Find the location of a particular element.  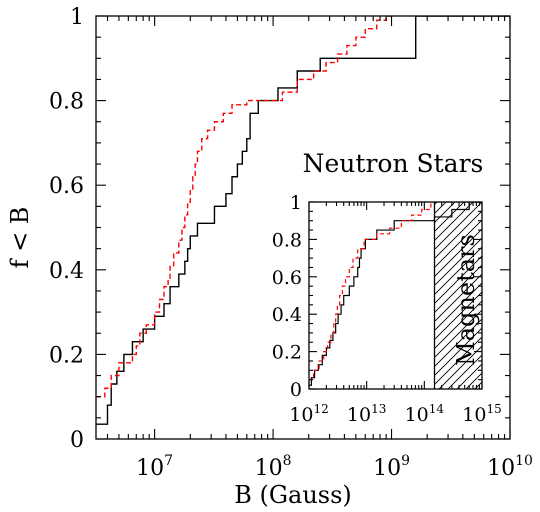

inset-title: Neutron Stars is located at coordinates (393, 163).